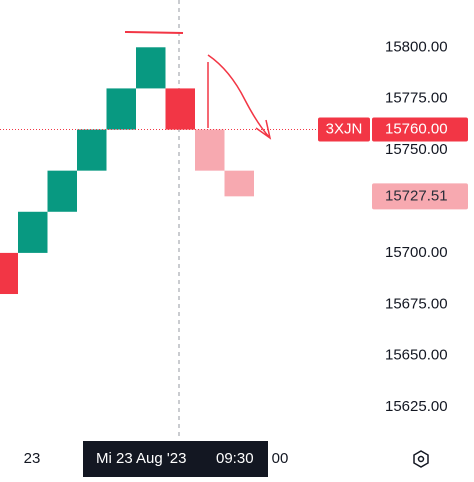 Image resolution: width=474 pixels, height=482 pixels. Describe the element at coordinates (416, 252) in the screenshot. I see `y-tick-label: 15700.00` at that location.